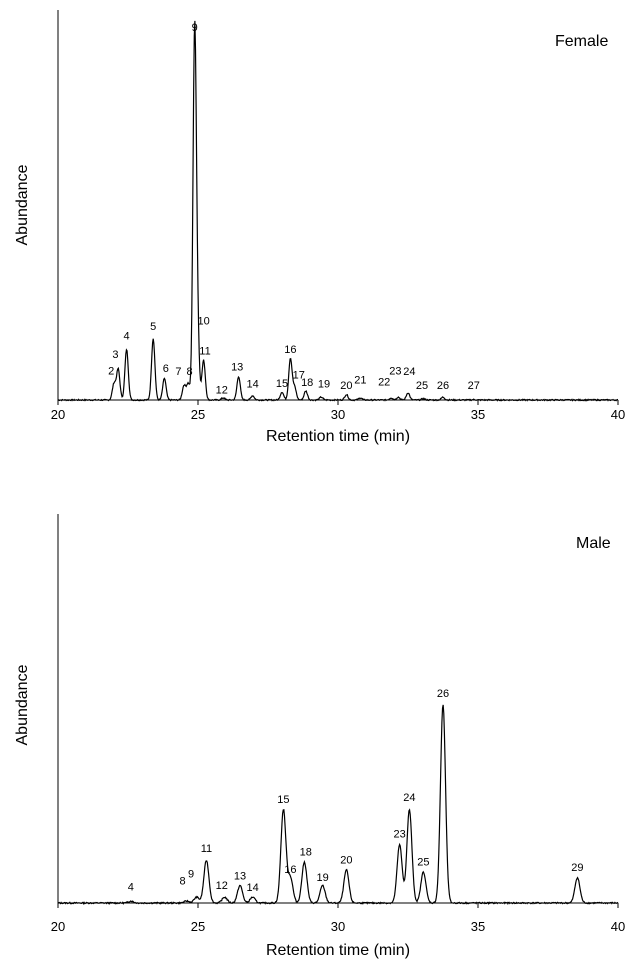 The image size is (625, 961). Describe the element at coordinates (443, 386) in the screenshot. I see `female-peak-label-26: 26` at that location.